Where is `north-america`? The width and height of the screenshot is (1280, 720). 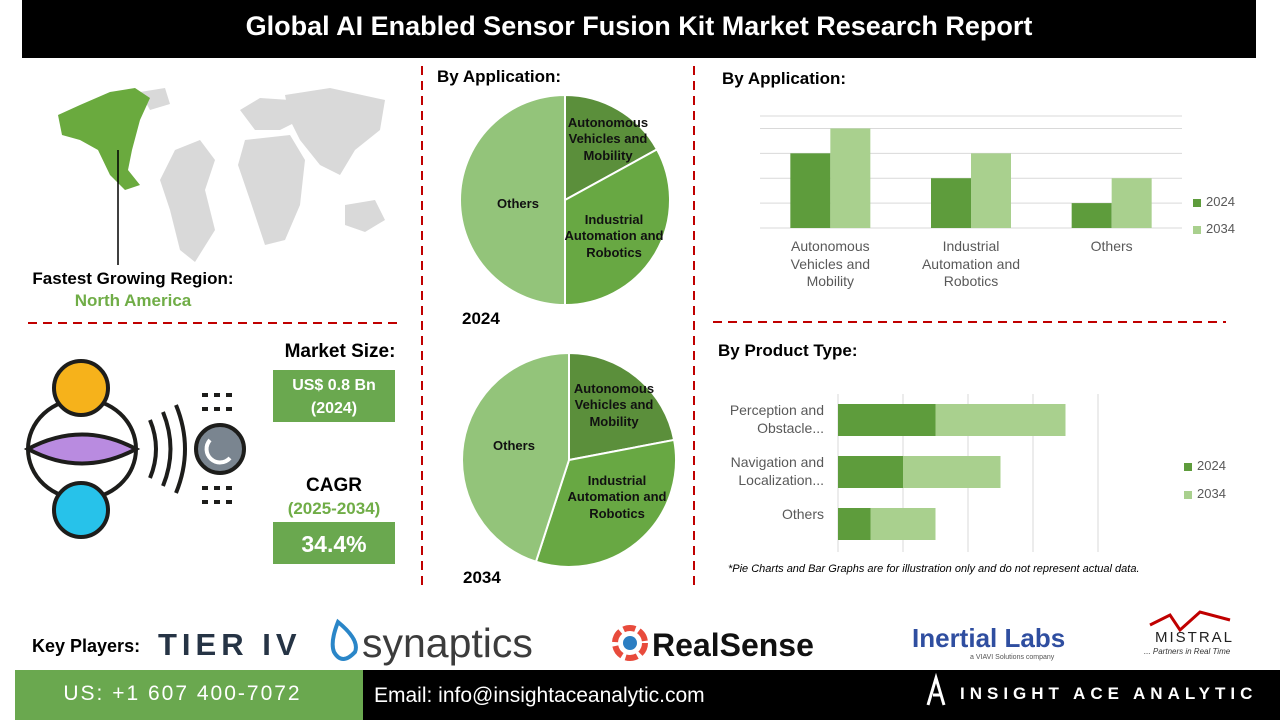
north-america is located at coordinates (104, 139).